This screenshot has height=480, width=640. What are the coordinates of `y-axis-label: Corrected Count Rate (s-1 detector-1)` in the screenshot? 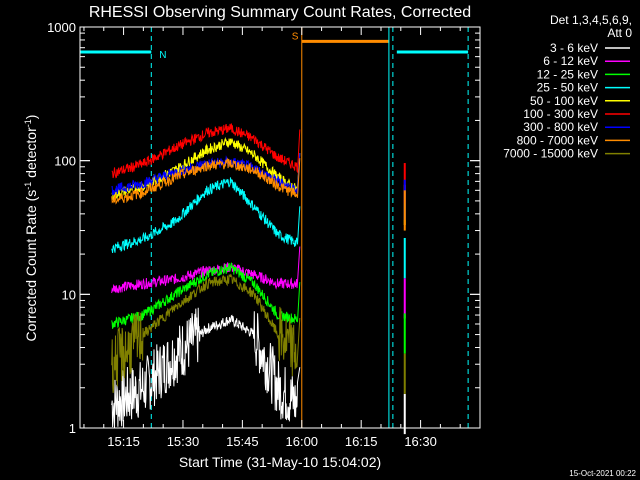 It's located at (31, 228).